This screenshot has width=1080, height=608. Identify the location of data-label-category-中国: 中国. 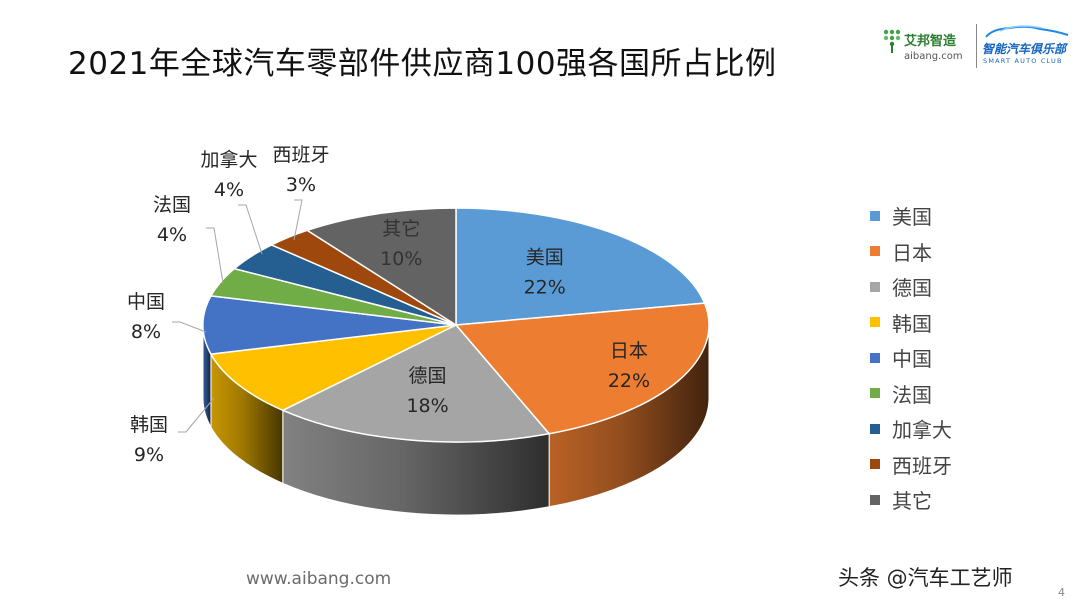
(146, 302).